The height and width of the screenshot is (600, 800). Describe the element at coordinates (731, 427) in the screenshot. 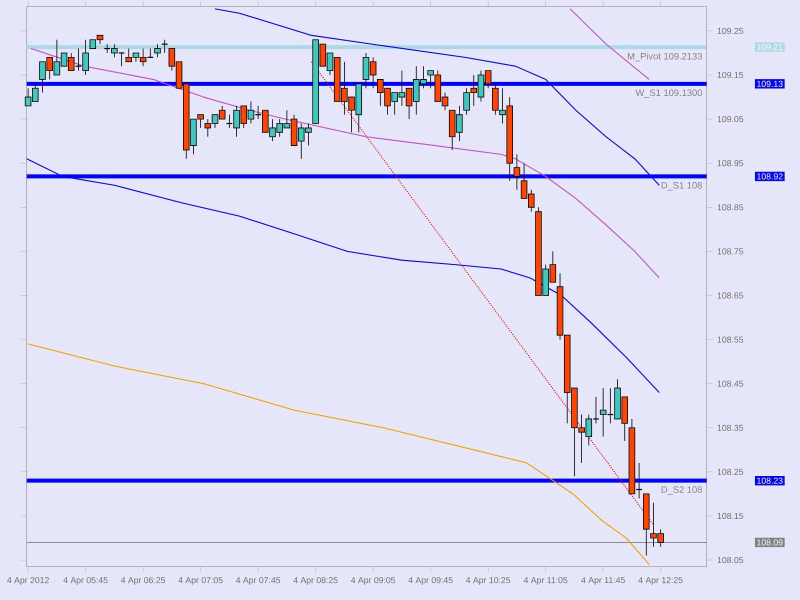

I see `y-tick-label: 108.35` at that location.